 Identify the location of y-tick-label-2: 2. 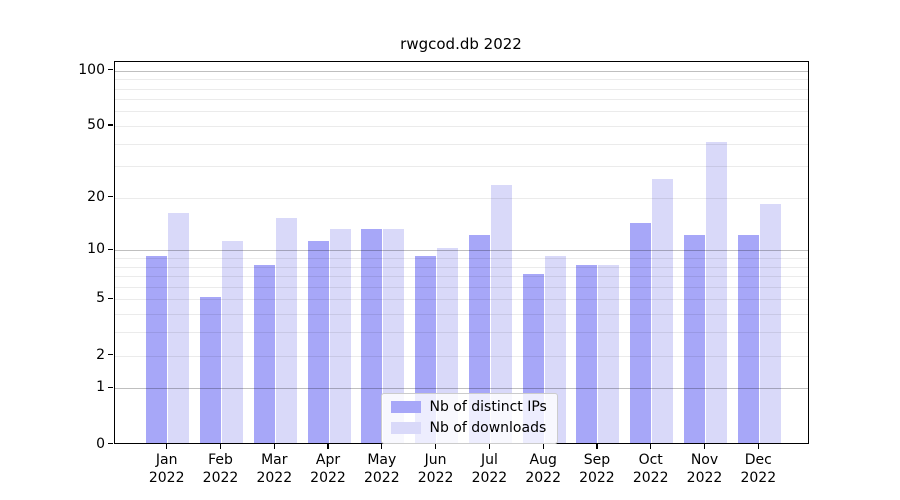
(100, 354).